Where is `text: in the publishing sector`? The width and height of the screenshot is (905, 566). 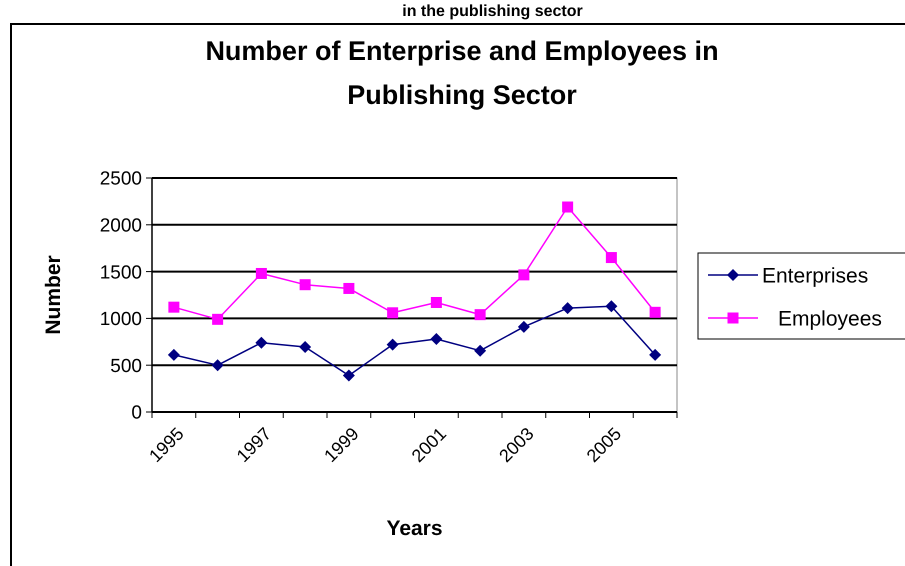
text: in the publishing sector is located at coordinates (492, 11).